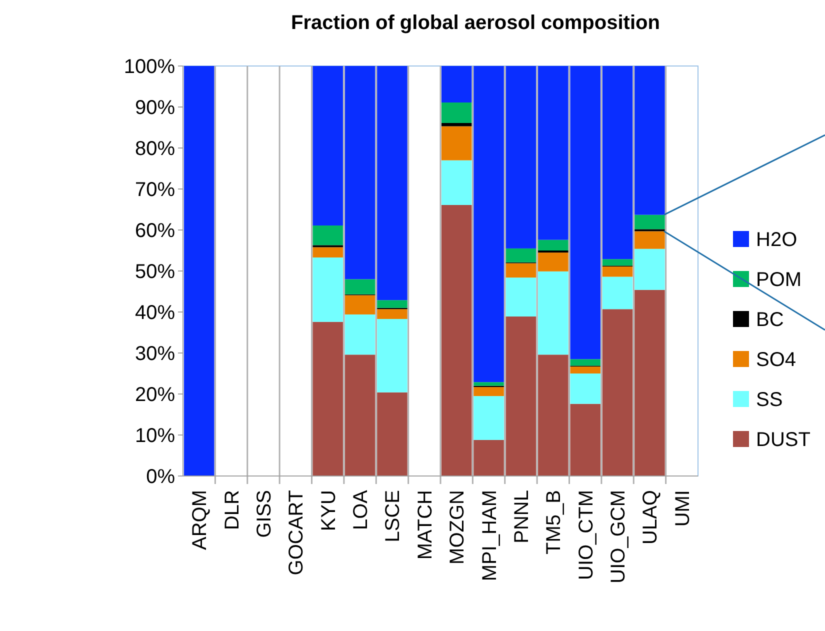  What do you see at coordinates (155, 313) in the screenshot?
I see `y-tick-label: 40%` at bounding box center [155, 313].